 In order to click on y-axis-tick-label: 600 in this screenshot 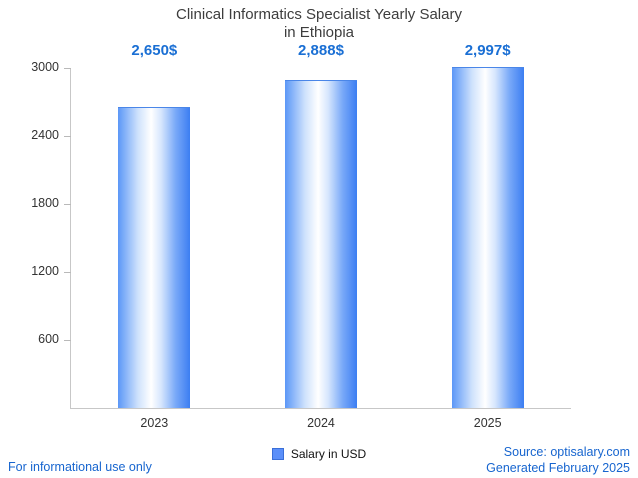, I will do `click(48, 339)`.